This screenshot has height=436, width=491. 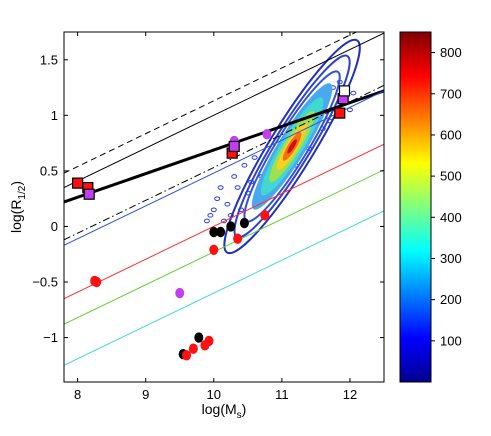 What do you see at coordinates (22, 192) in the screenshot?
I see `y-axis-label-sub: 1/2` at bounding box center [22, 192].